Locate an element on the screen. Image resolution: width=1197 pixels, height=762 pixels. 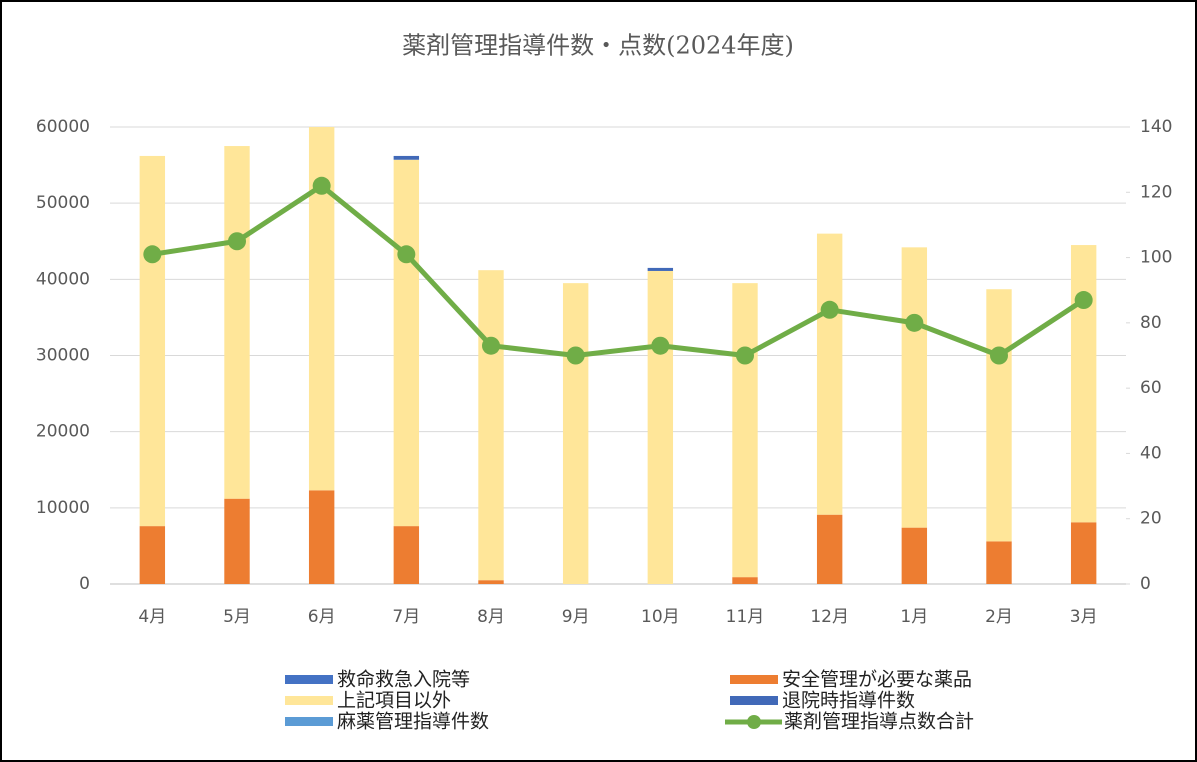
y-tick-label: 20000 is located at coordinates (63, 432).